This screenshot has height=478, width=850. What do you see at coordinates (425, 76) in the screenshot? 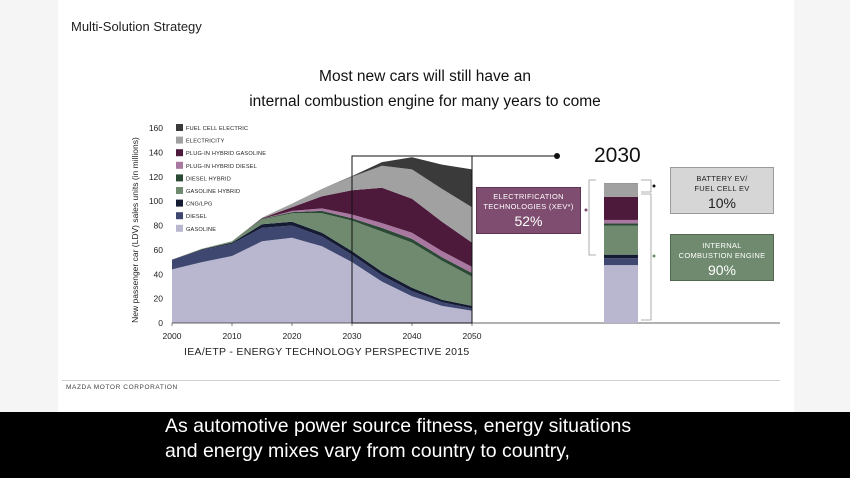
I see `headline-line-1: Most new cars will still have an` at bounding box center [425, 76].